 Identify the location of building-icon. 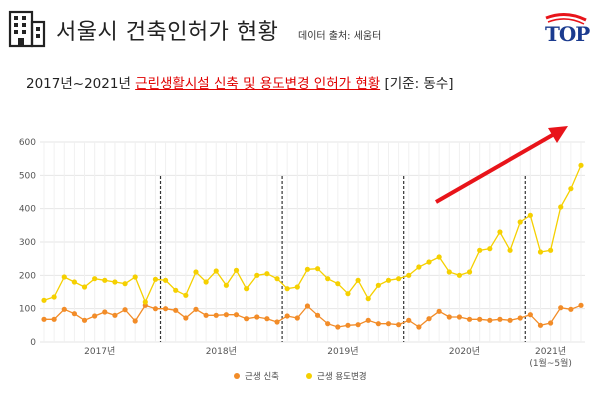
(27, 29).